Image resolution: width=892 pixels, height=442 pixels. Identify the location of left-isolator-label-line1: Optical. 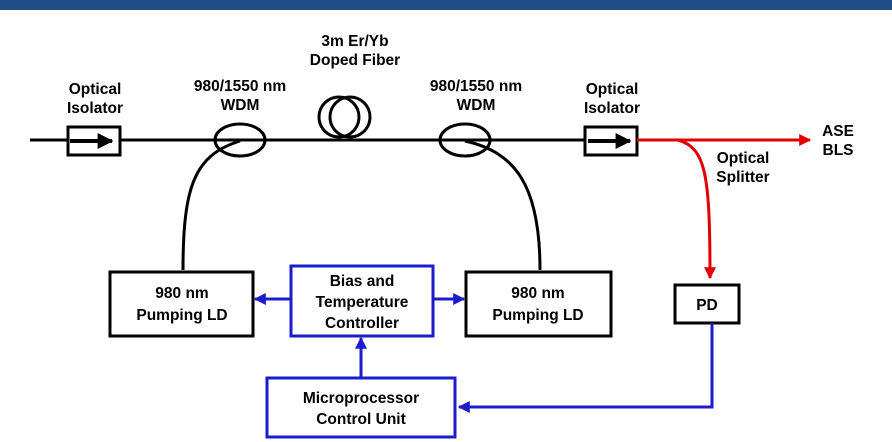
(95, 89).